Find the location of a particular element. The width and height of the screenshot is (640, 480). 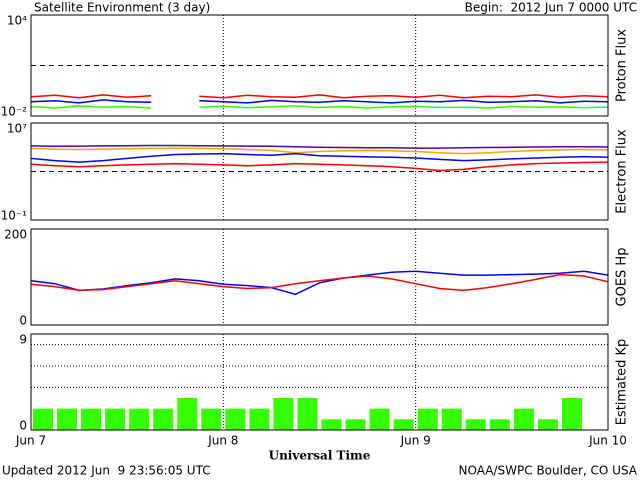

y-axis-title: Proton Flux is located at coordinates (622, 65).